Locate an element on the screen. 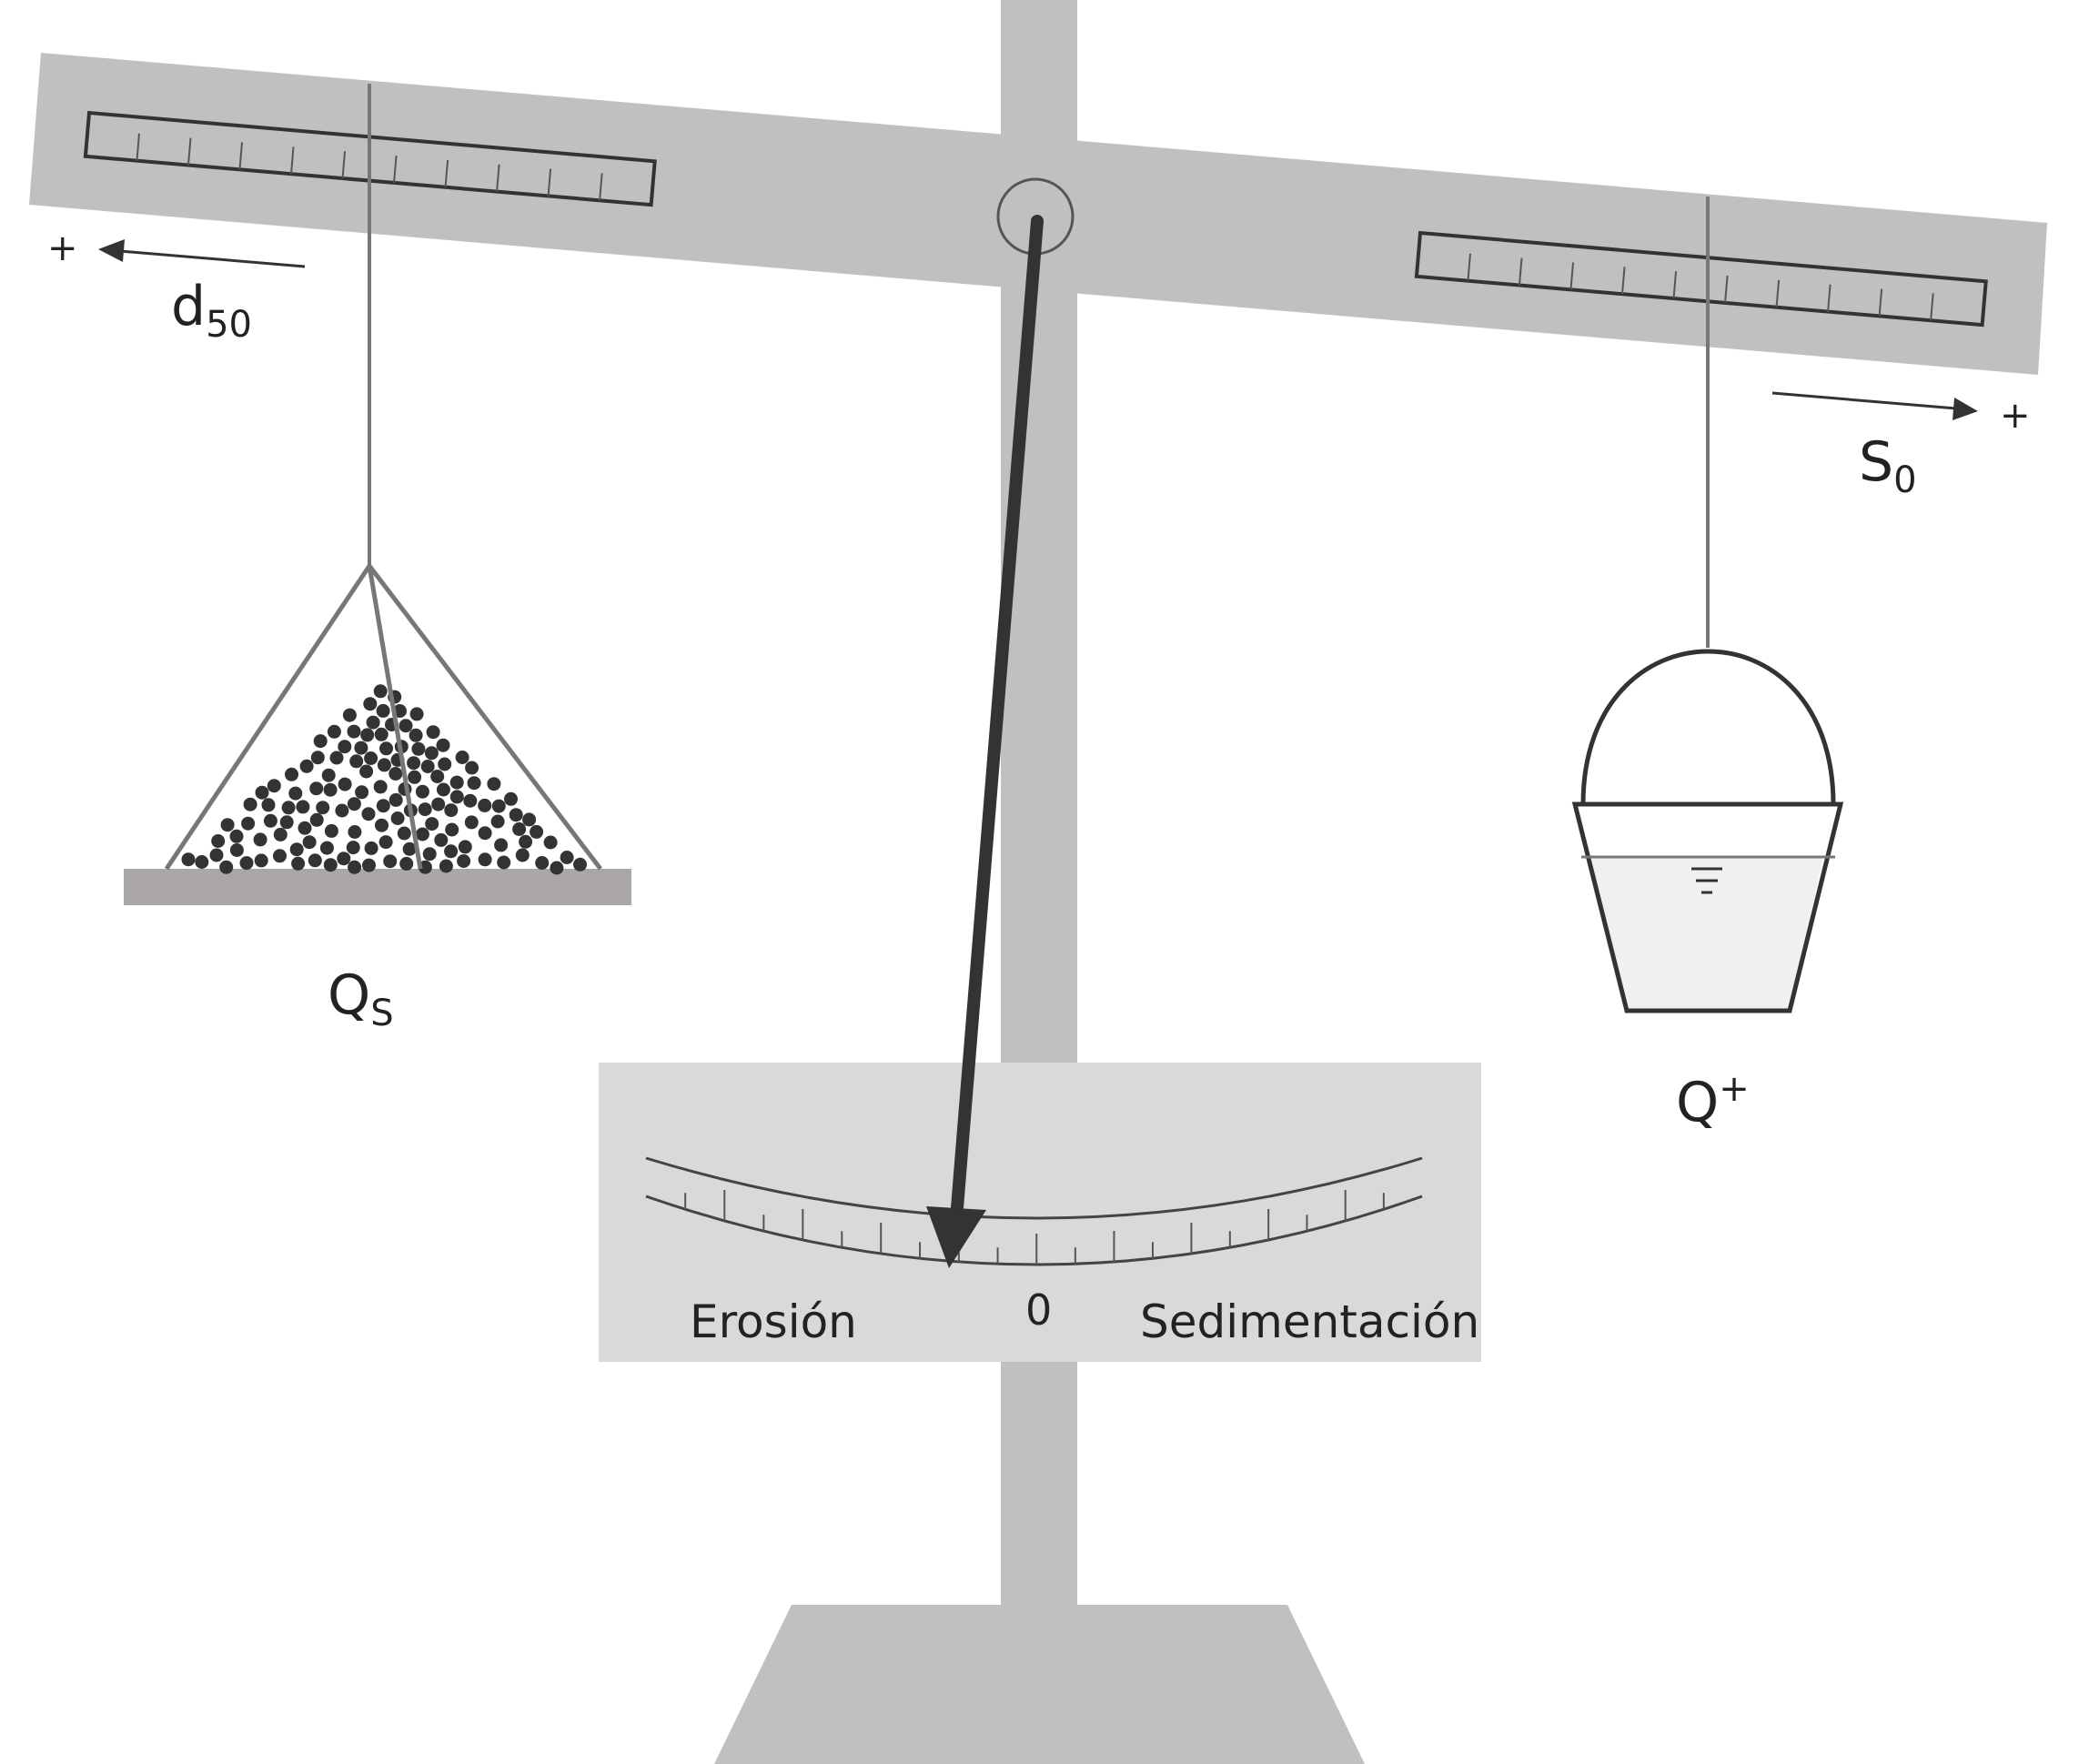 This screenshot has width=2099, height=1764. right-direction-arrow: + is located at coordinates (1901, 414).